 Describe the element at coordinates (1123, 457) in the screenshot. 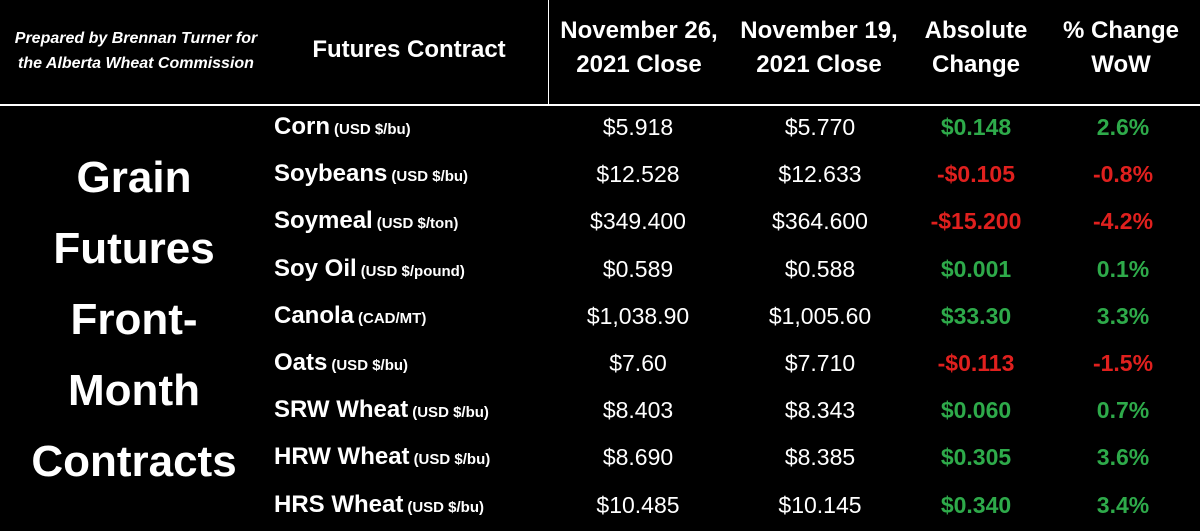

I see `pct-change: 3.6%` at that location.